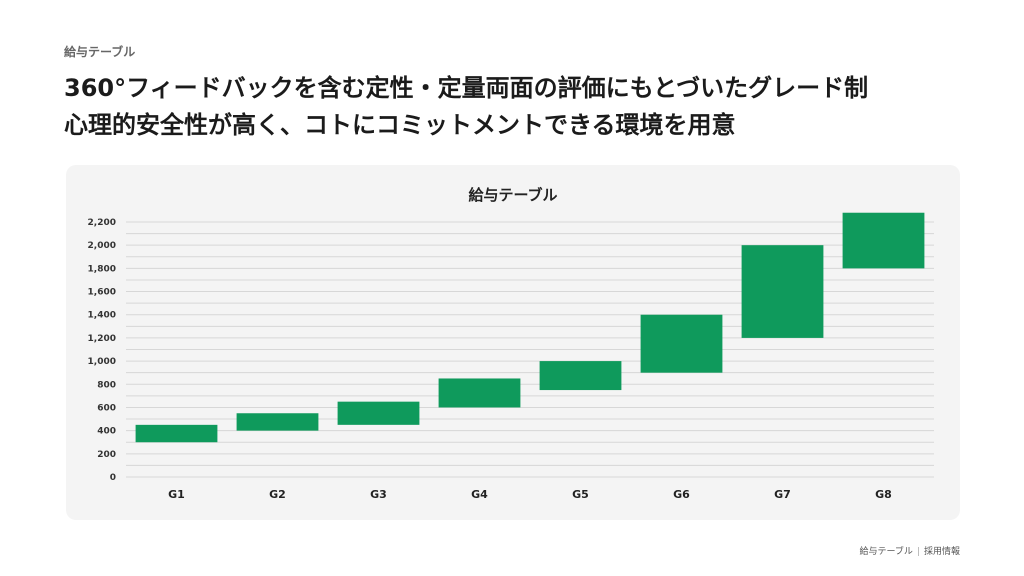  I want to click on x-tick-label: G7, so click(782, 494).